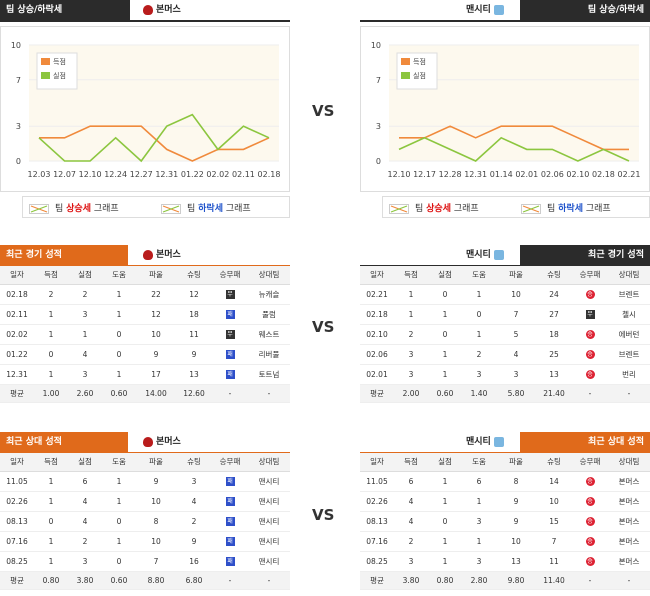 Image resolution: width=650 pixels, height=596 pixels. What do you see at coordinates (206, 207) in the screenshot?
I see `legend-down: 팀 하락세 그래프` at bounding box center [206, 207].